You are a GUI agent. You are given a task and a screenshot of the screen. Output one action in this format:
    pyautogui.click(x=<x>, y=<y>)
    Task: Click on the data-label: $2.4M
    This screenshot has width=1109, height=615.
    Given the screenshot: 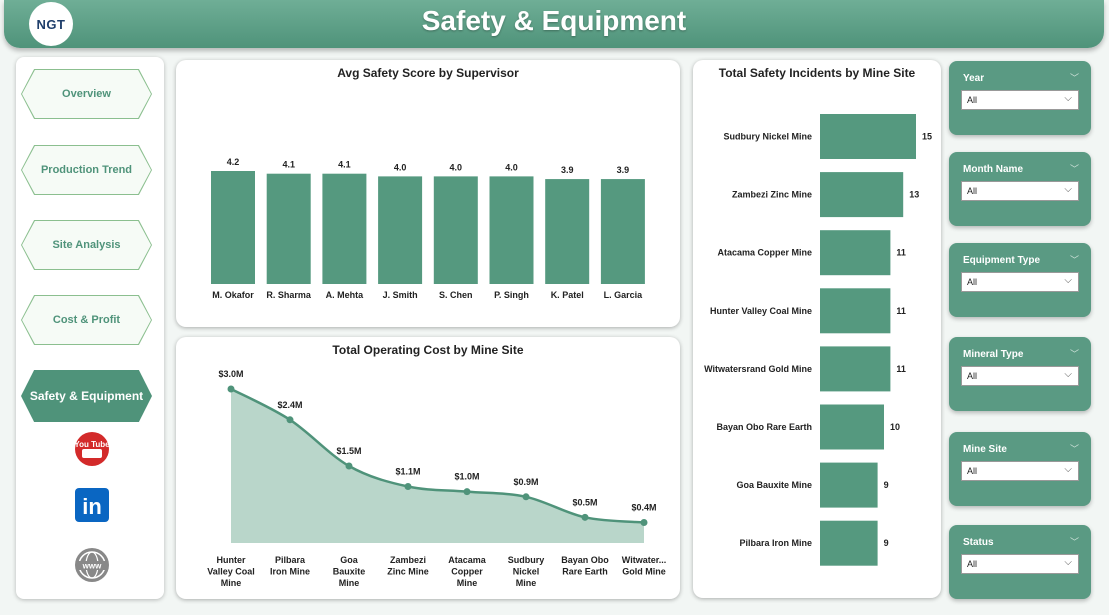 What is the action you would take?
    pyautogui.click(x=289, y=405)
    